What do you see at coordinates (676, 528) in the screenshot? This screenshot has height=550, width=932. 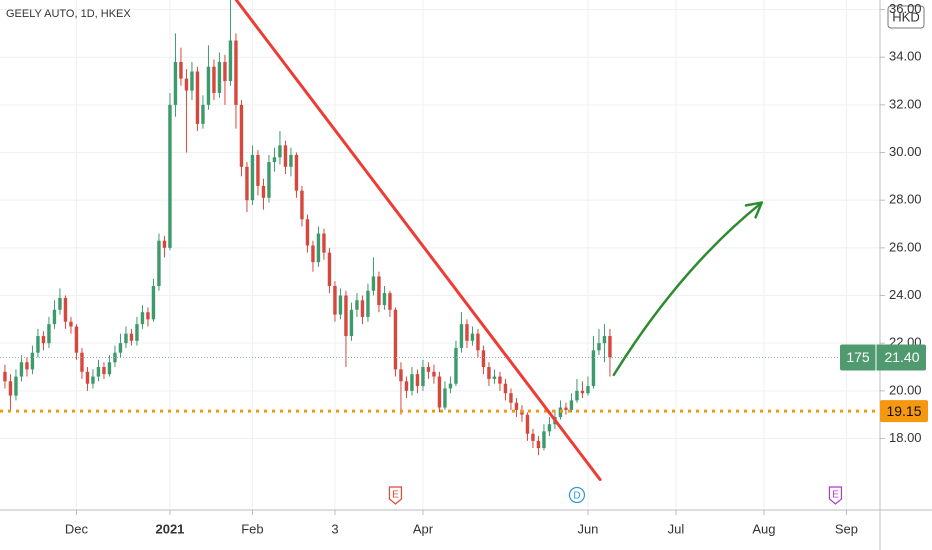 I see `x-tick-label: Jul` at bounding box center [676, 528].